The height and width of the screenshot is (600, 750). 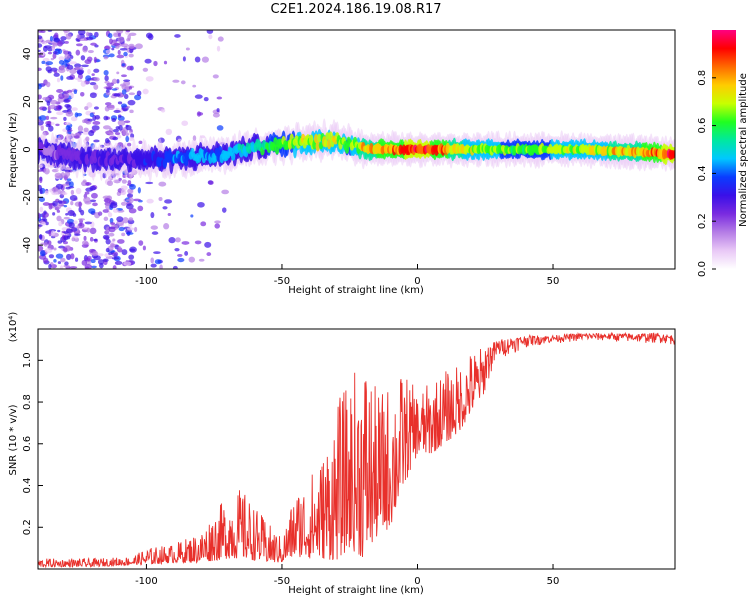 I want to click on snr-x-tick-label: -50, so click(x=282, y=581).